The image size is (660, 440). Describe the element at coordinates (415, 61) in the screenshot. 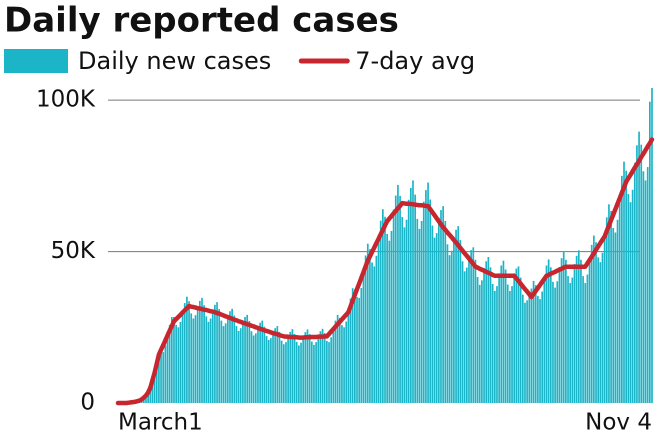

I see `legend-label: 7-day avg` at that location.